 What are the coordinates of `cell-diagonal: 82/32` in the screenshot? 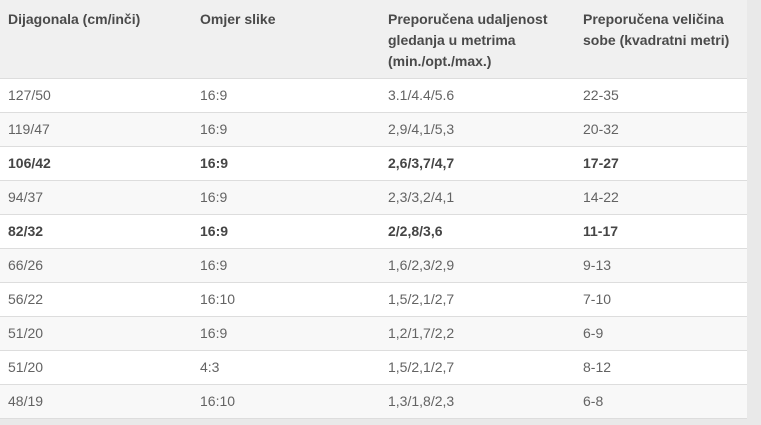 It's located at (96, 231).